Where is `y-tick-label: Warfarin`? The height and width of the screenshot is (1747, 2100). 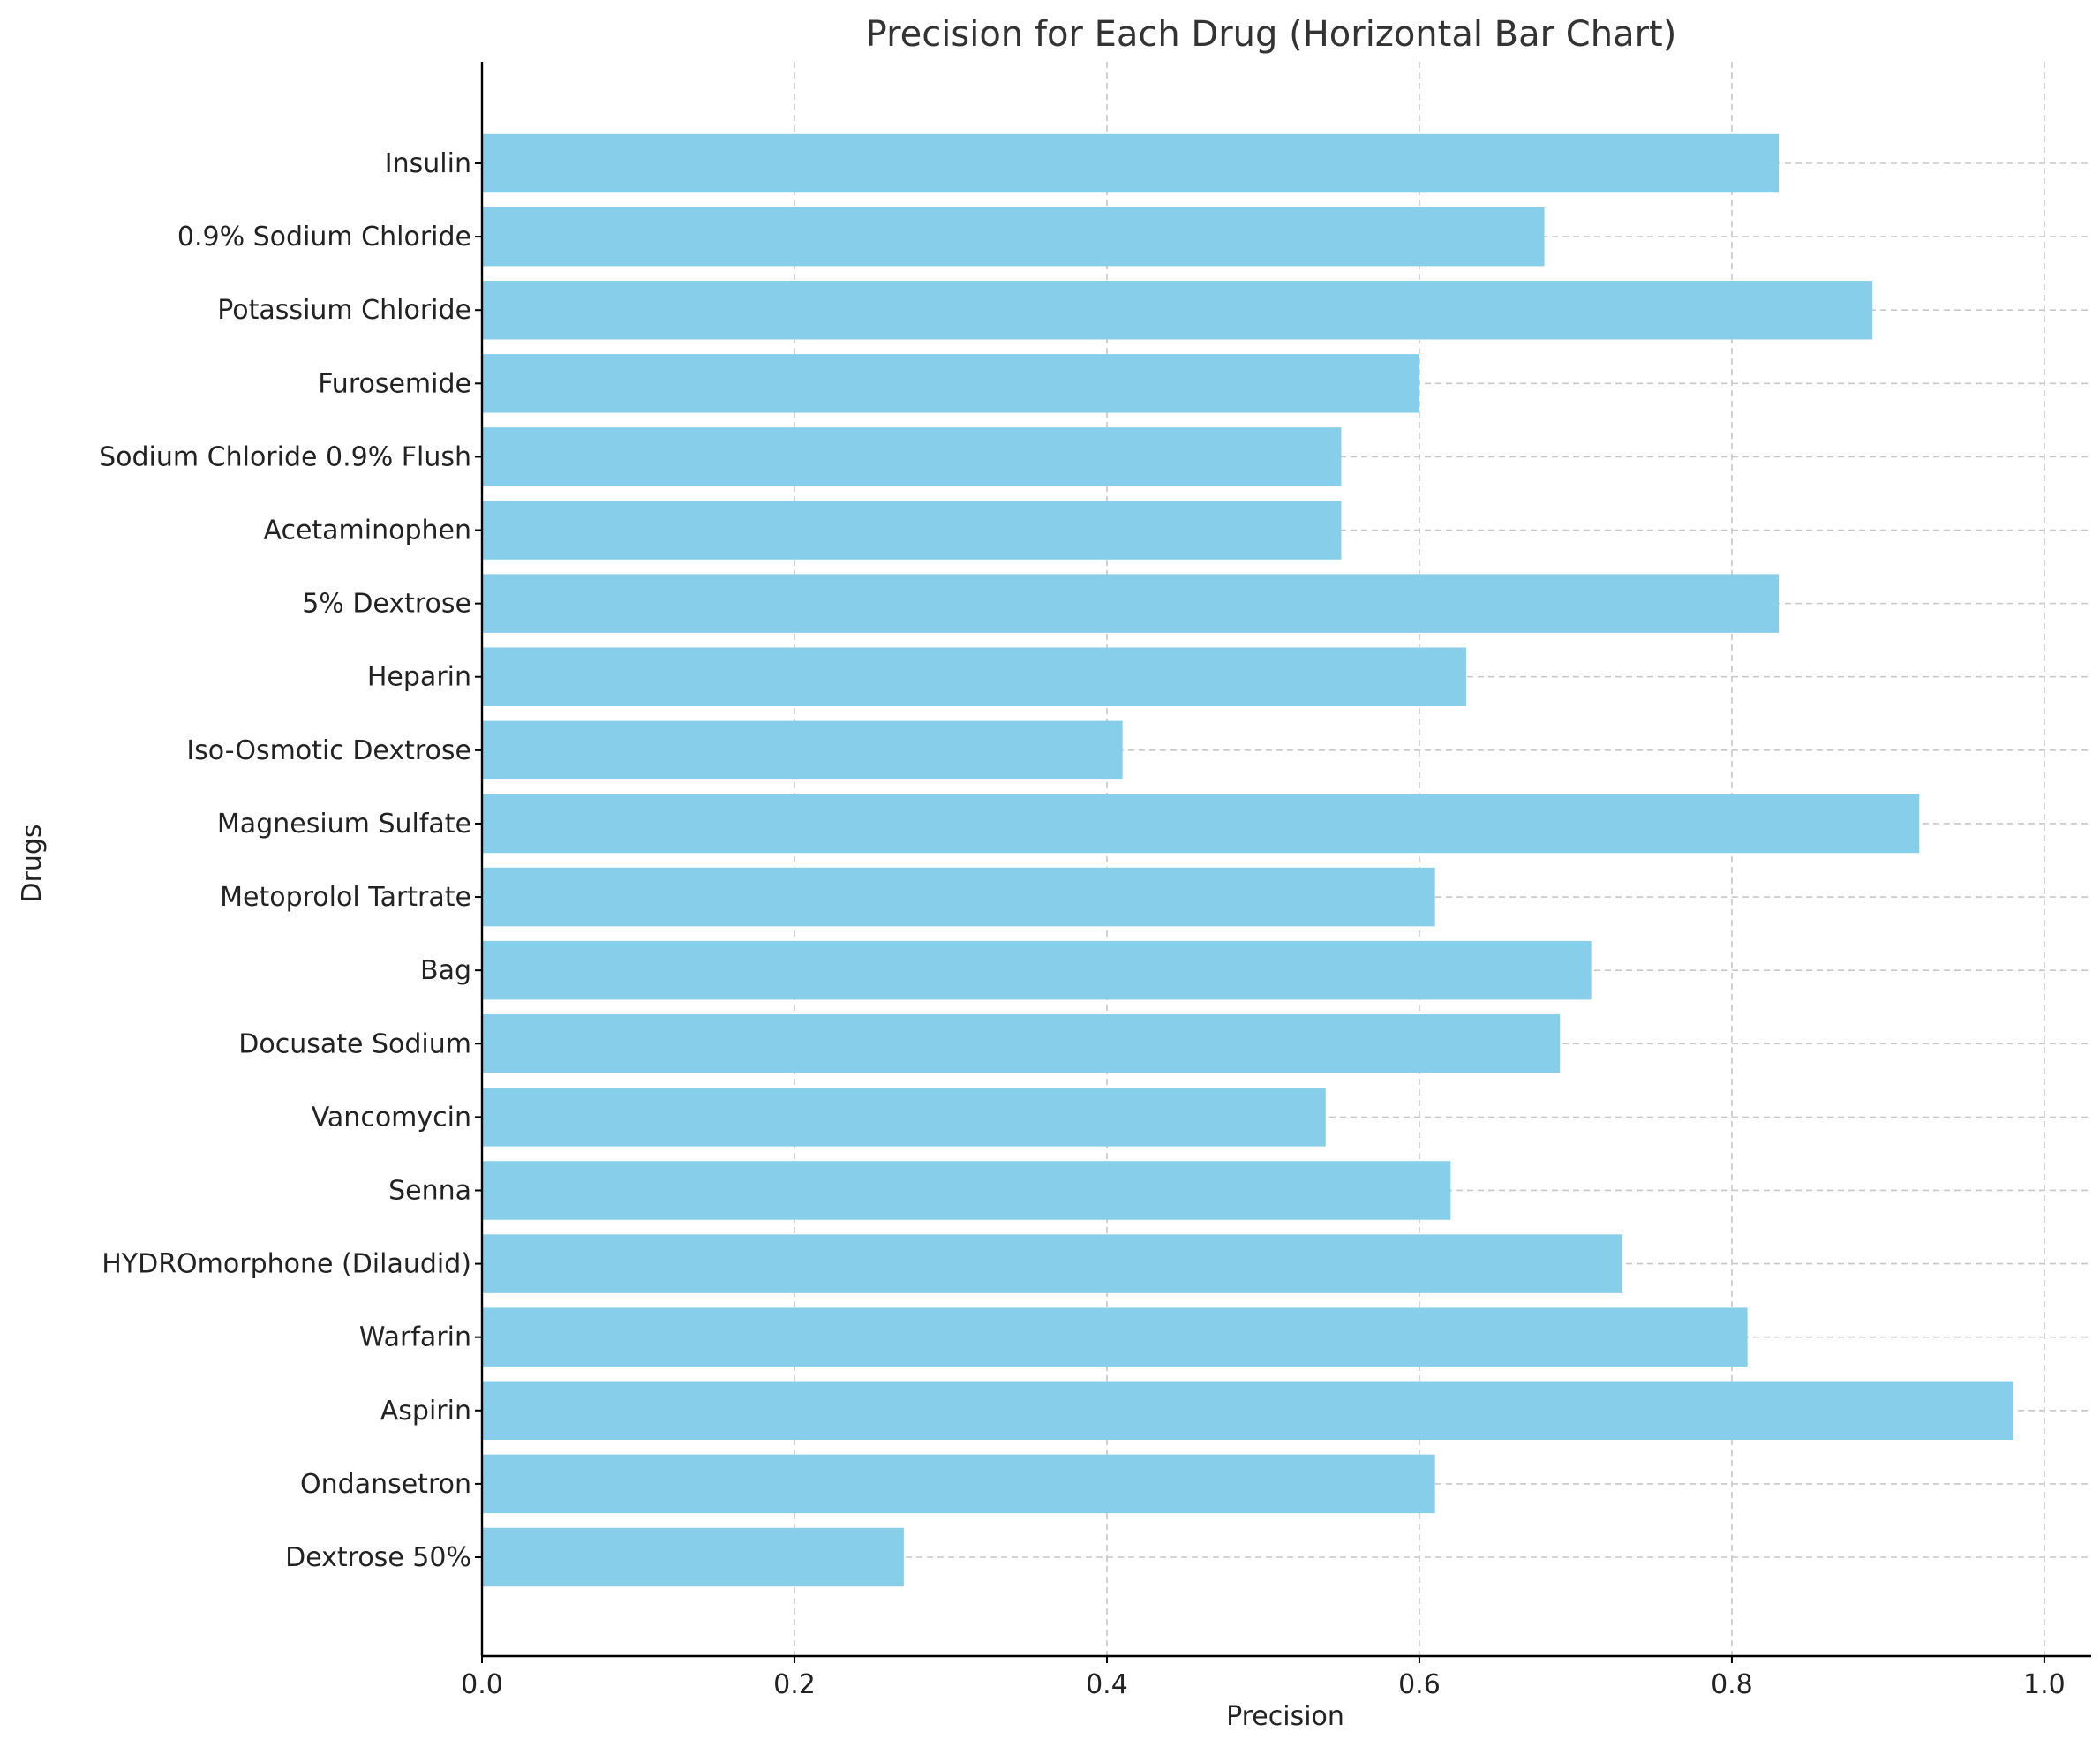 y-tick-label: Warfarin is located at coordinates (415, 1337).